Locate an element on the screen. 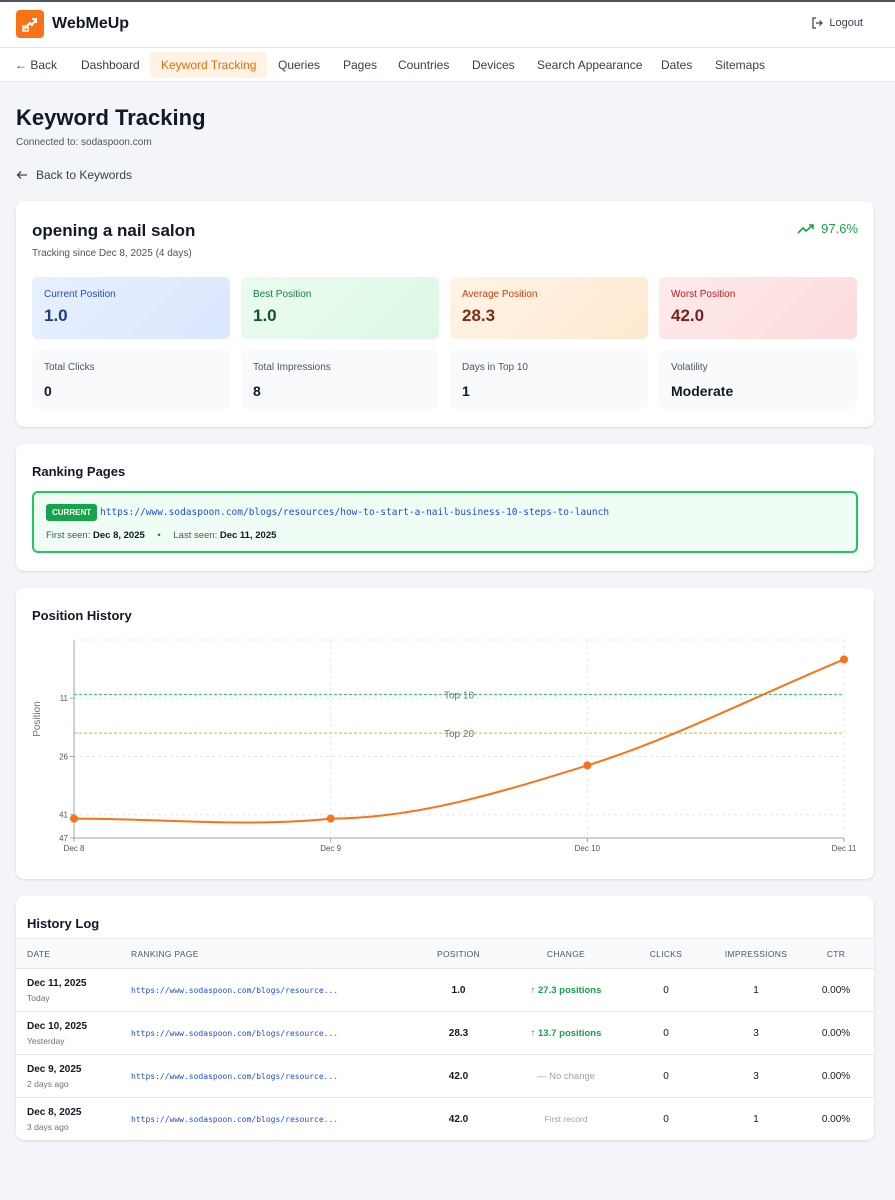 The height and width of the screenshot is (1200, 895). col-ranking-page: RANKING PAGE is located at coordinates (165, 954).